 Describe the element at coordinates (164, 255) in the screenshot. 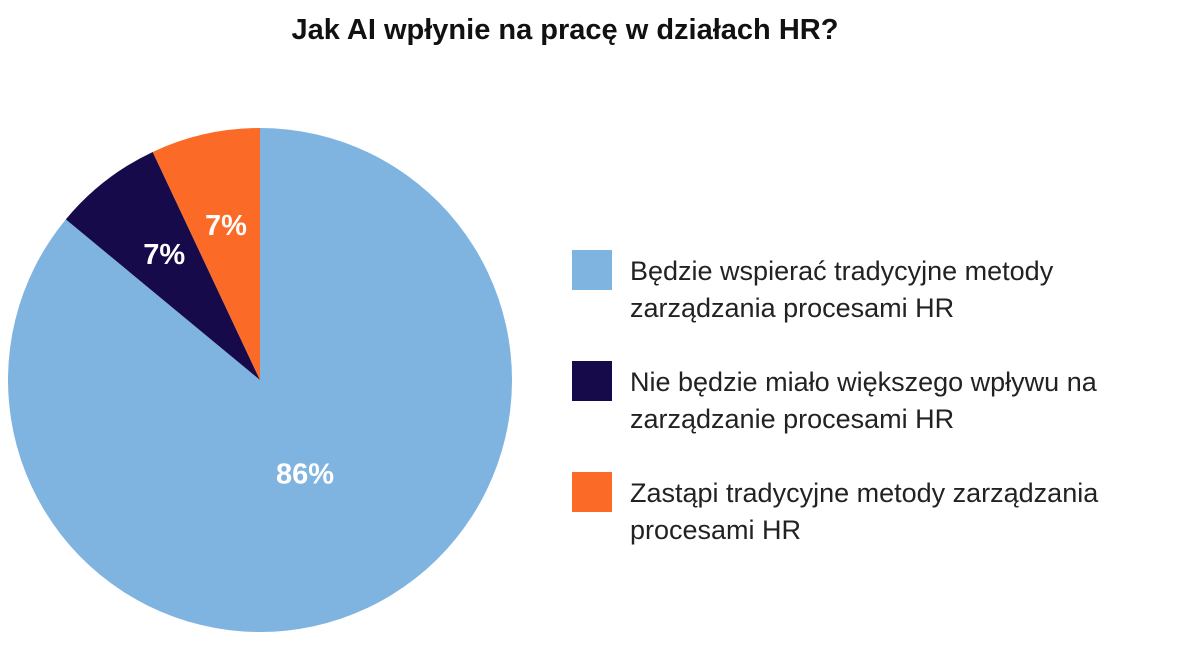

I see `slice-label-no-impact: 7%` at that location.